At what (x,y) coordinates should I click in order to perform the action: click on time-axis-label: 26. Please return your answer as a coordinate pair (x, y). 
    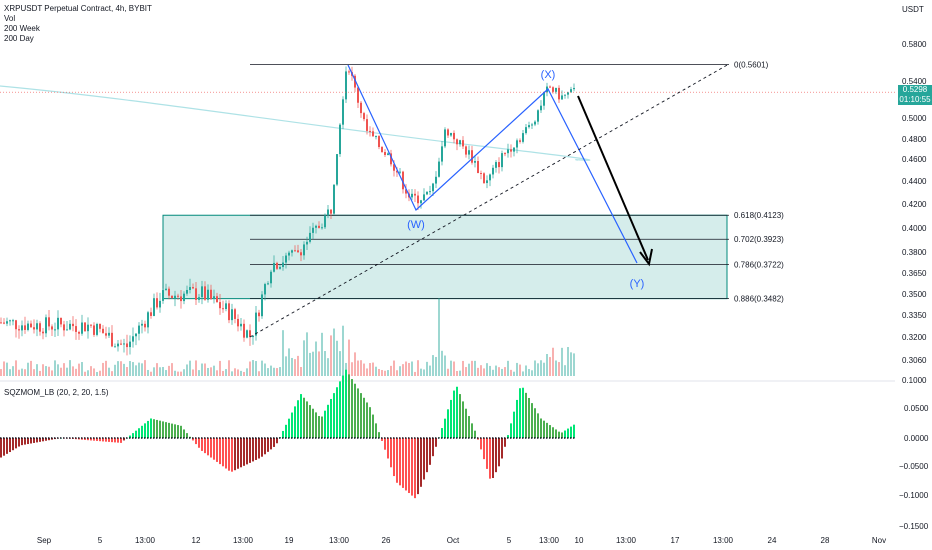
    Looking at the image, I should click on (386, 540).